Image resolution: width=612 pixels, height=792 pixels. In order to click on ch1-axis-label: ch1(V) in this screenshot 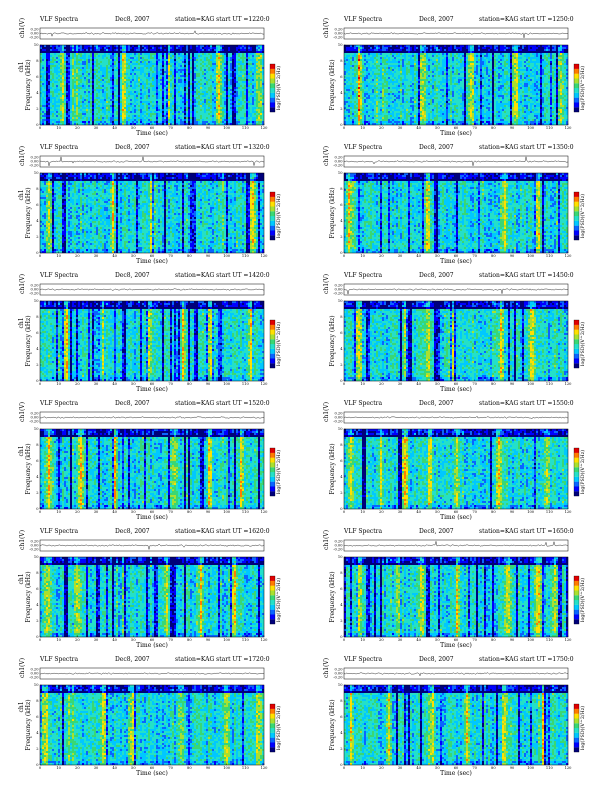, I will do `click(326, 540)`.